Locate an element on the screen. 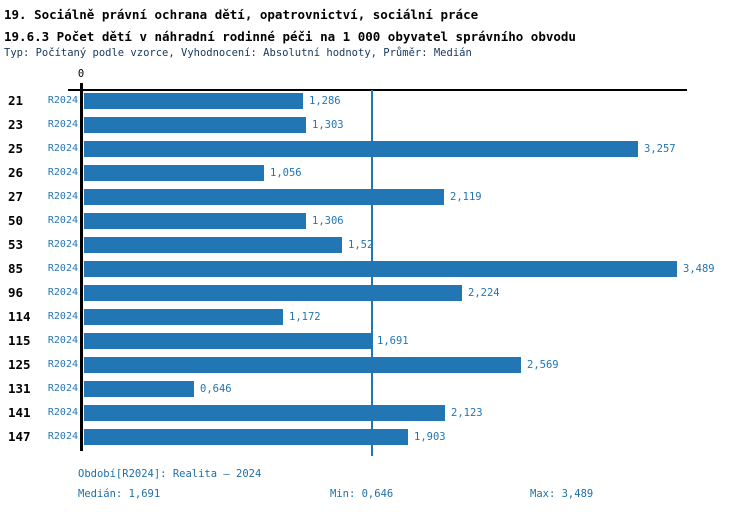  table-row: 21 R2024 1,286 is located at coordinates (375, 101).